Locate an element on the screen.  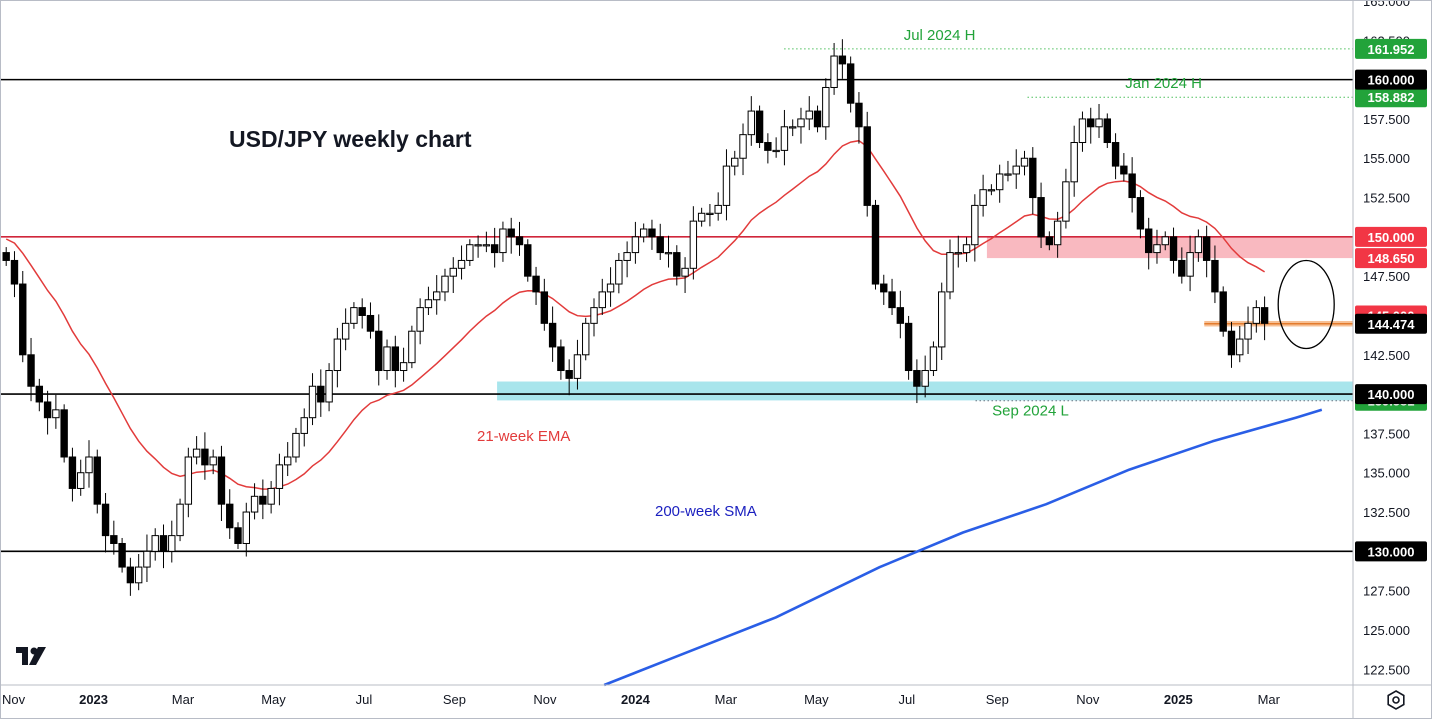
y-tick-label: 147.500 is located at coordinates (1386, 276).